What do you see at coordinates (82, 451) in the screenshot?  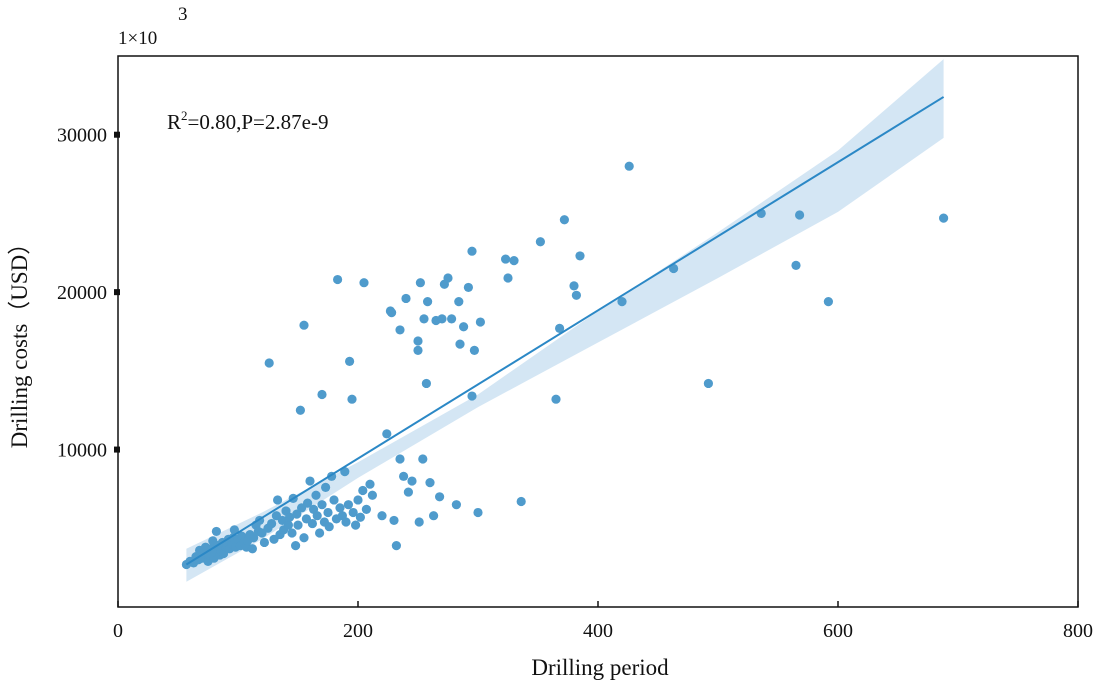 I see `y-tick-label: 10000` at bounding box center [82, 451].